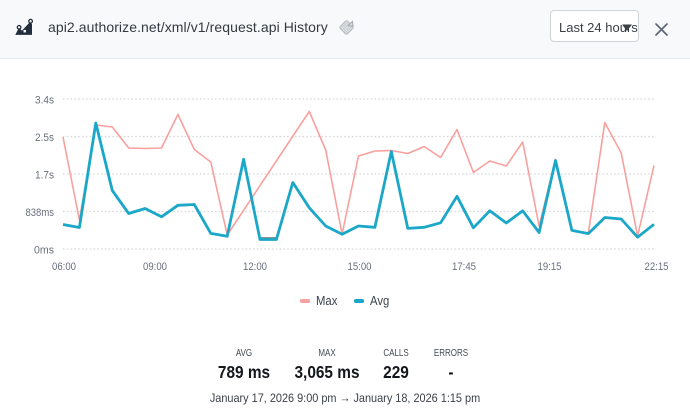  Describe the element at coordinates (40, 213) in the screenshot. I see `svg-text: 838ms` at that location.